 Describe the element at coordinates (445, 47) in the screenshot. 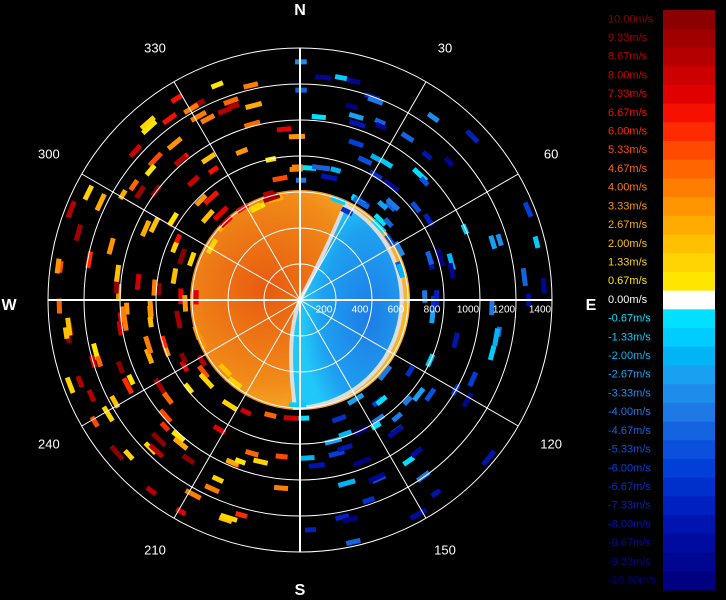

I see `azimuth-label: 30` at that location.